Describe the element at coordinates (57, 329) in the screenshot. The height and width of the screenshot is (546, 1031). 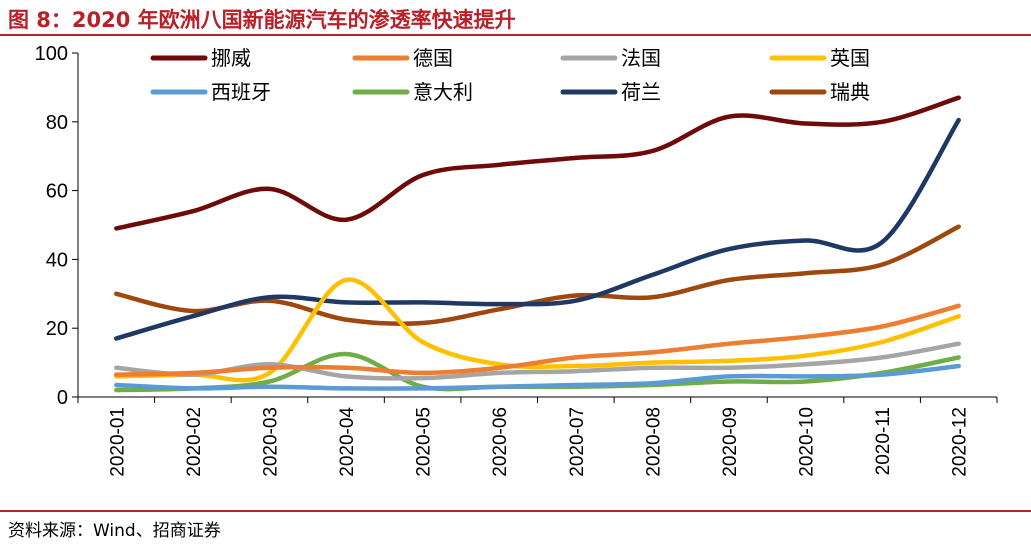
I see `y-tick-label: 20` at that location.